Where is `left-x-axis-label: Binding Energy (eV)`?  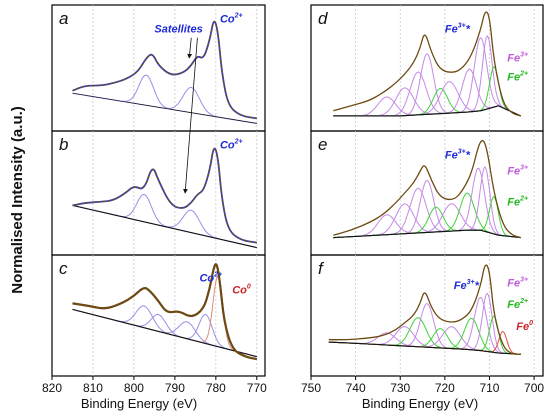 left-x-axis-label: Binding Energy (eV) is located at coordinates (139, 403).